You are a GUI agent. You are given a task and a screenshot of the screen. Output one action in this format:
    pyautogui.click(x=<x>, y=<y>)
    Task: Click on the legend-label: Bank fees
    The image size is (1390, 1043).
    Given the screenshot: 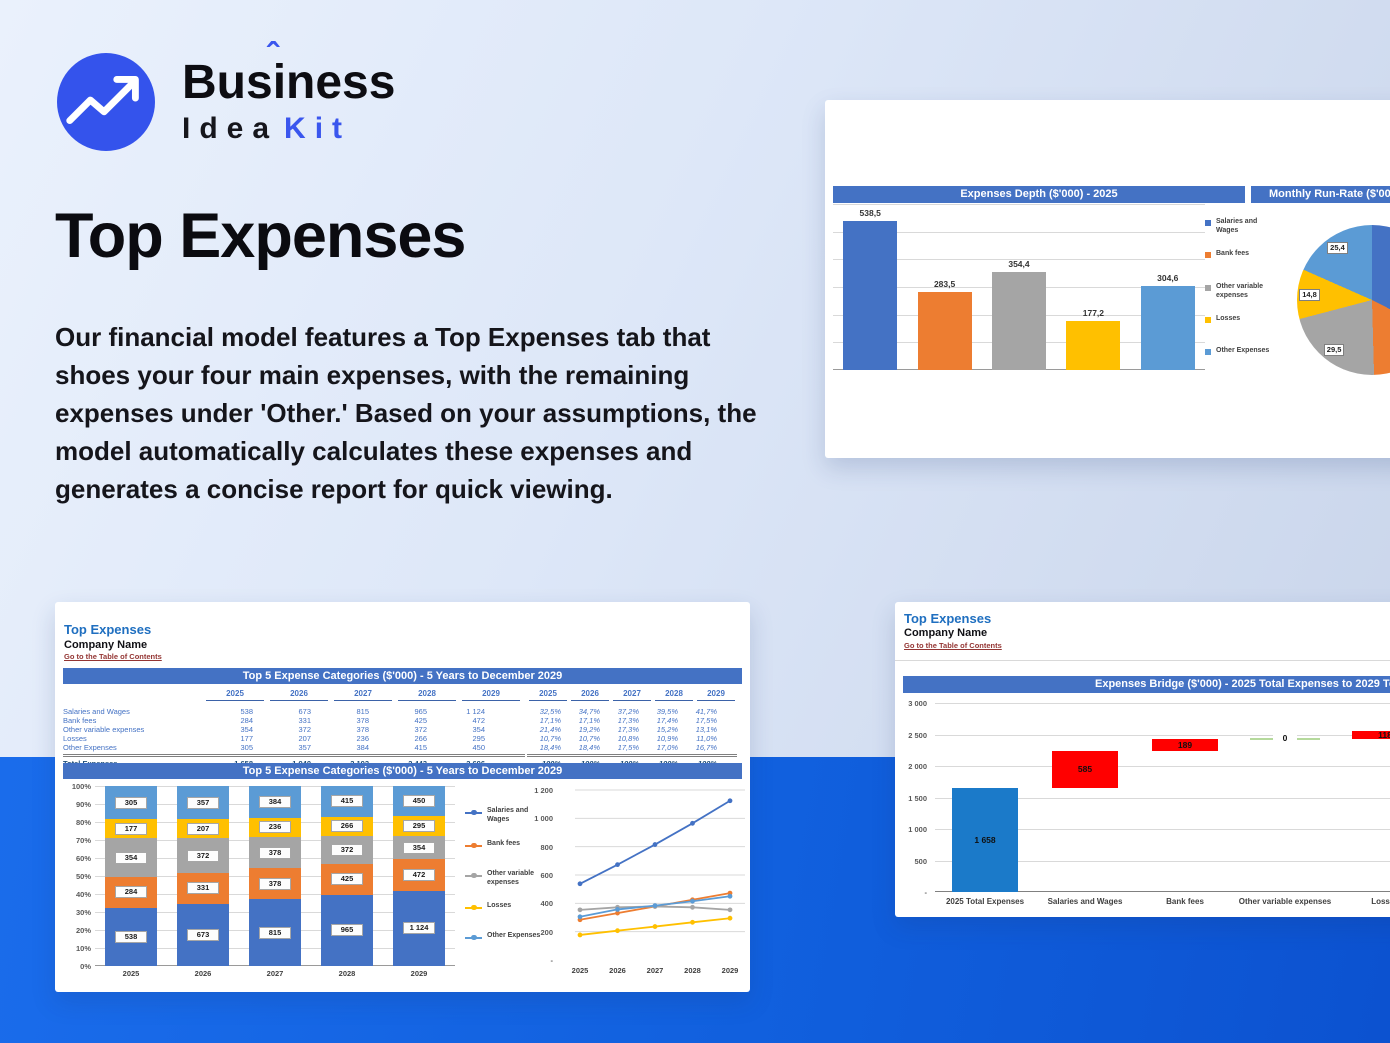 What is the action you would take?
    pyautogui.click(x=504, y=843)
    